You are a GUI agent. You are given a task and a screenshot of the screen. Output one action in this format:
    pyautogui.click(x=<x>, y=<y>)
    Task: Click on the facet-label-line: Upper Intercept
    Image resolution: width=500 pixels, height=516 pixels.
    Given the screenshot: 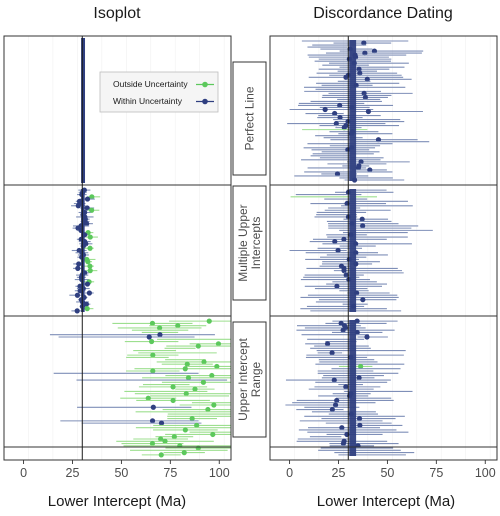 What is the action you would take?
    pyautogui.click(x=243, y=378)
    